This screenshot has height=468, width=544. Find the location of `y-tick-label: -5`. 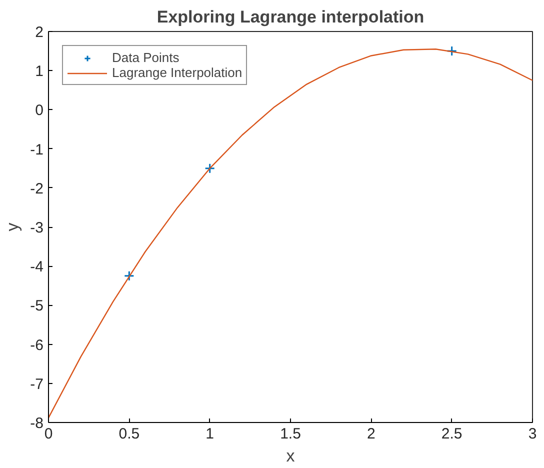

y-tick-label: -5 is located at coordinates (37, 306).